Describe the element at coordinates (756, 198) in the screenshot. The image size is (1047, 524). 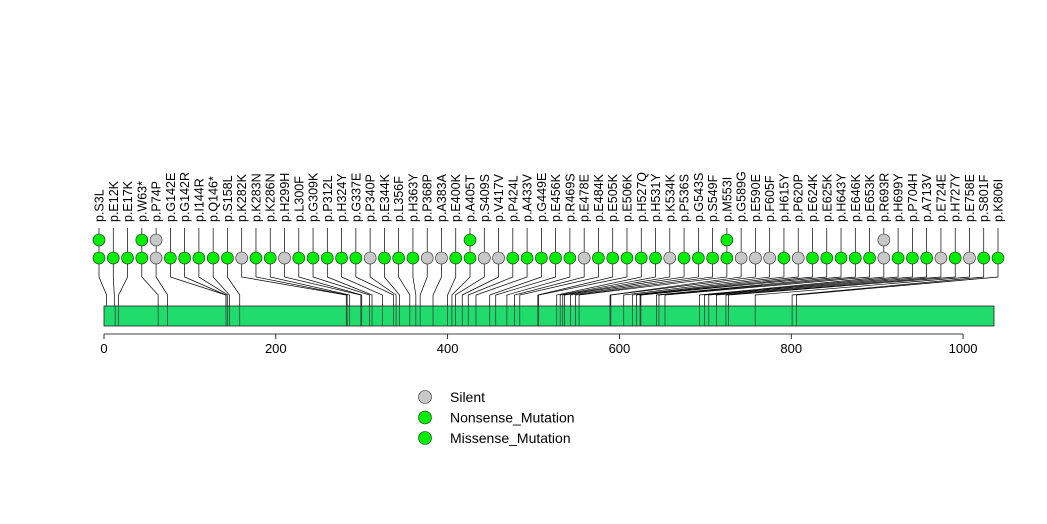
I see `mutation-label: p.E590E` at that location.